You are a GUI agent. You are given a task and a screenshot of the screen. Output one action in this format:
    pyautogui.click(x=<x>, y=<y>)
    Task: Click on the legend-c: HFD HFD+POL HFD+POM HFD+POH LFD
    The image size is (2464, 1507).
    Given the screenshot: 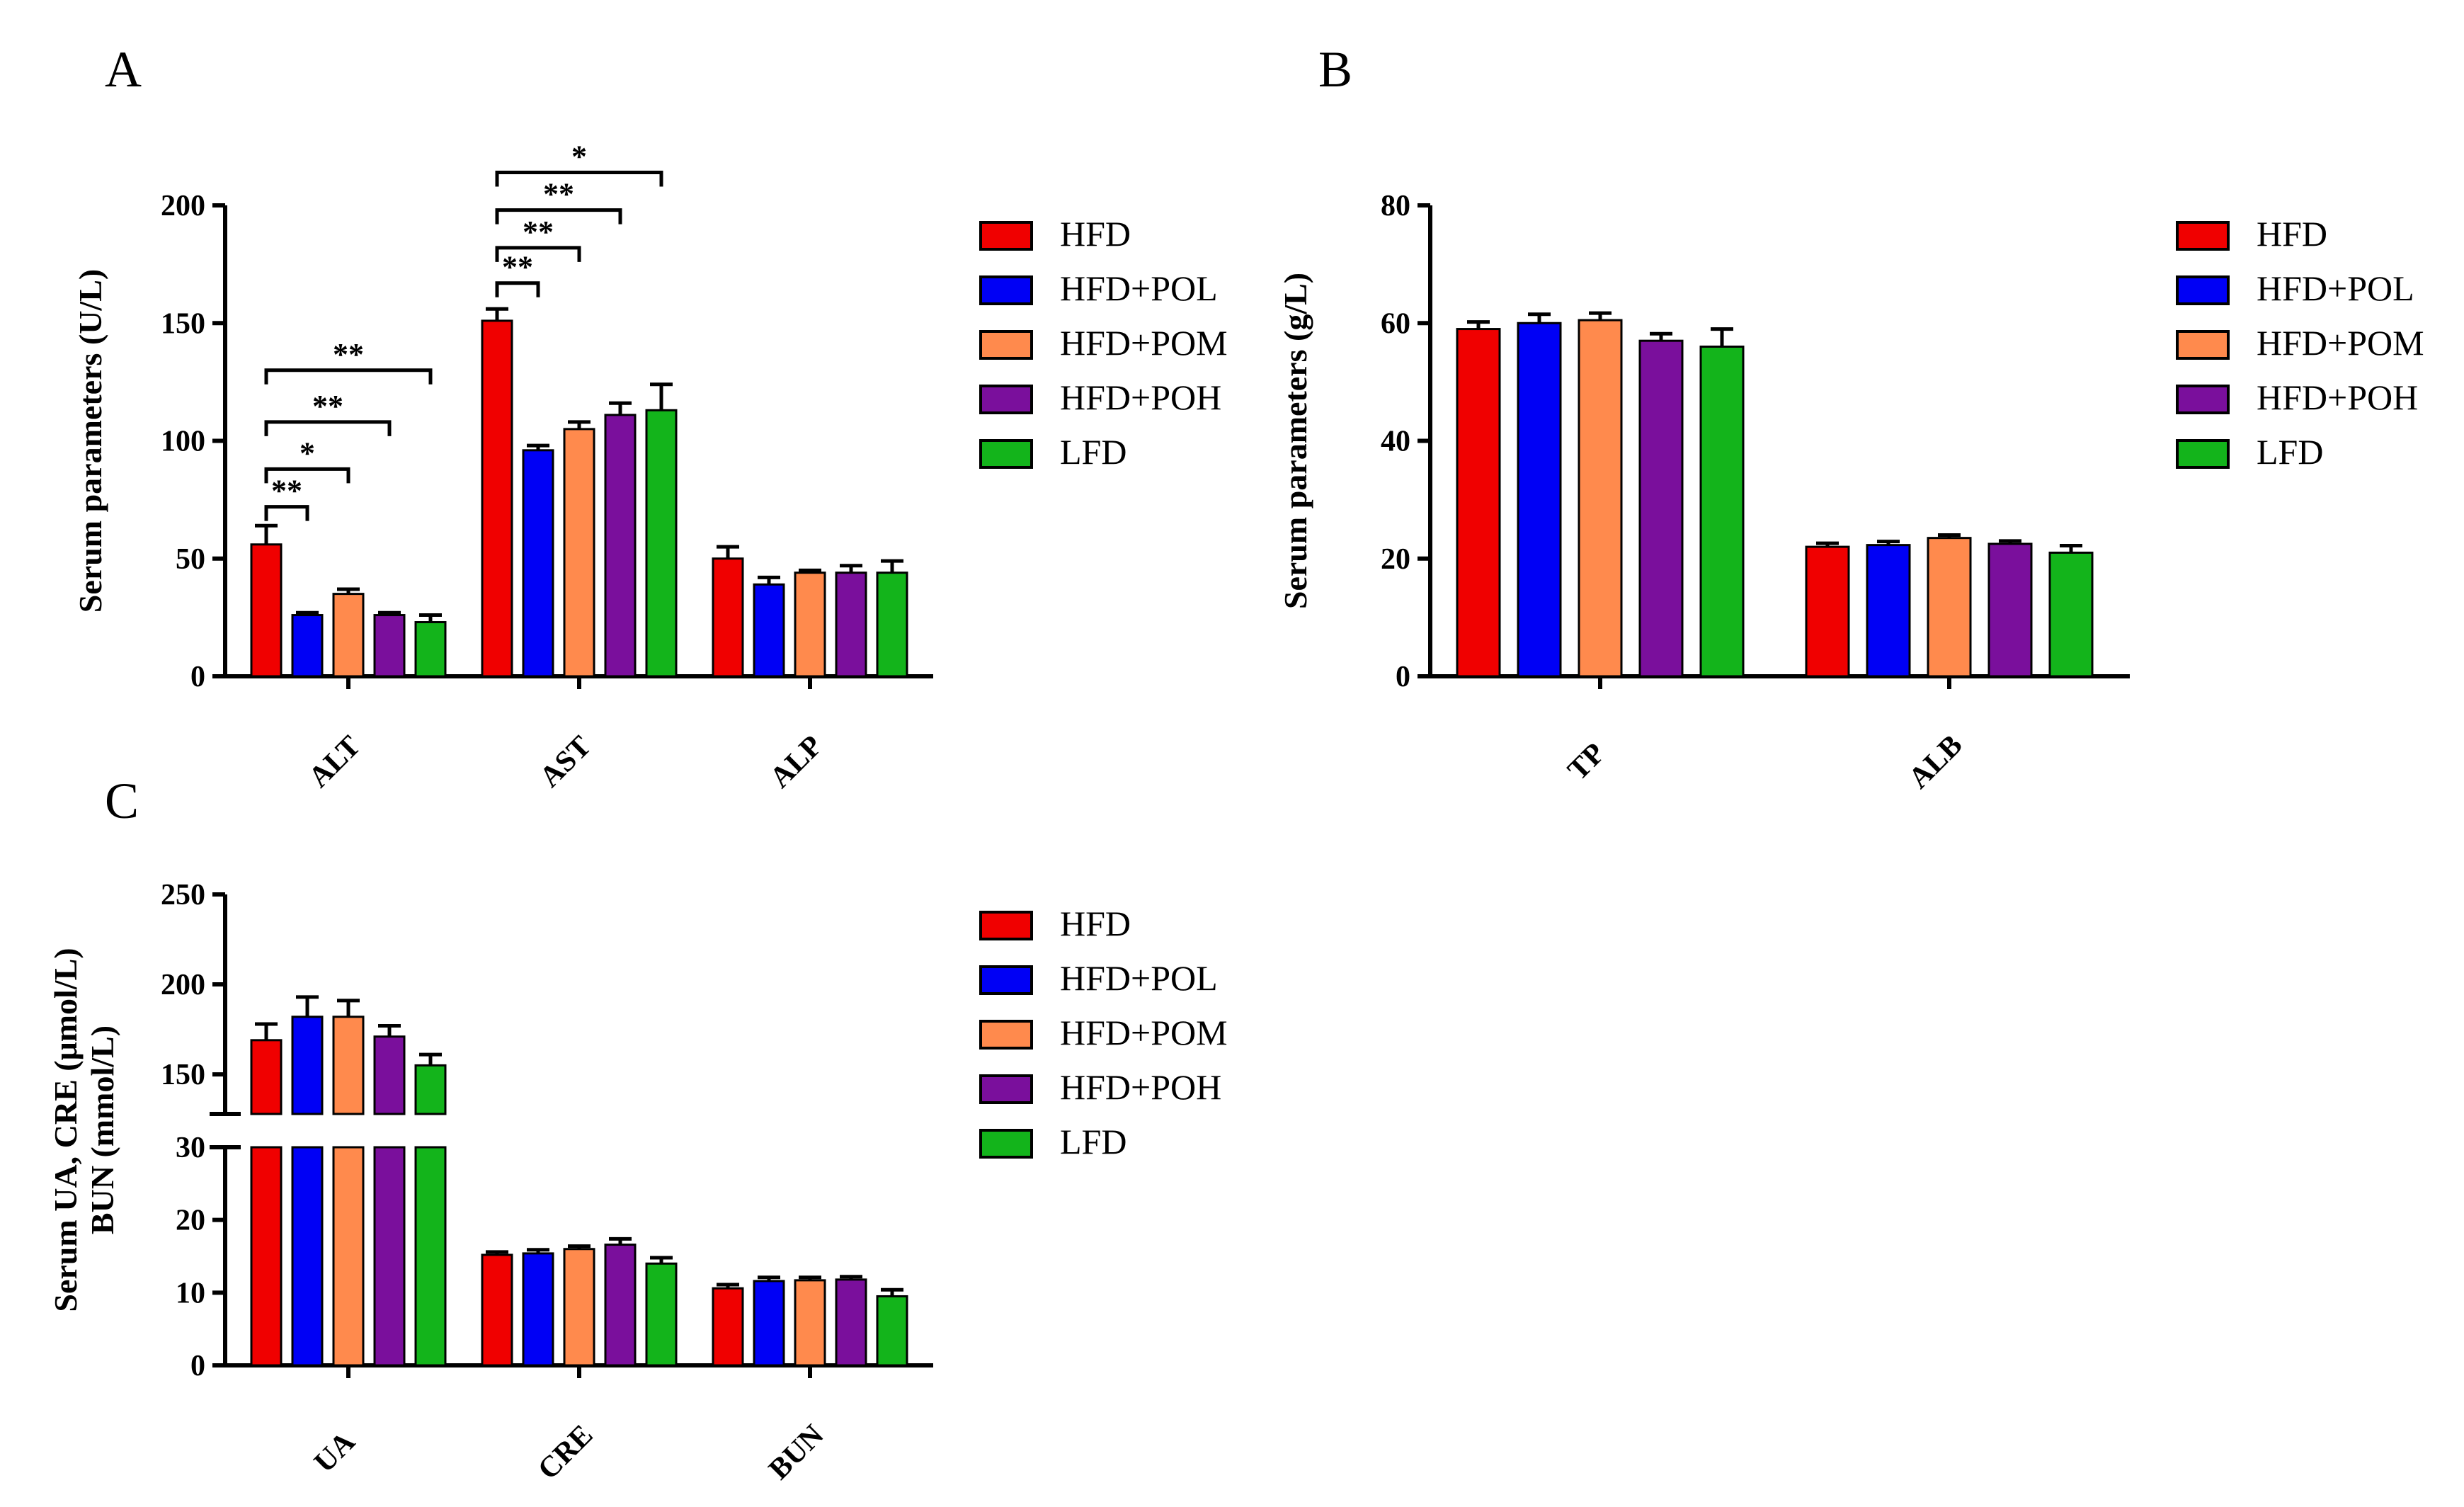 What is the action you would take?
    pyautogui.click(x=1103, y=1032)
    